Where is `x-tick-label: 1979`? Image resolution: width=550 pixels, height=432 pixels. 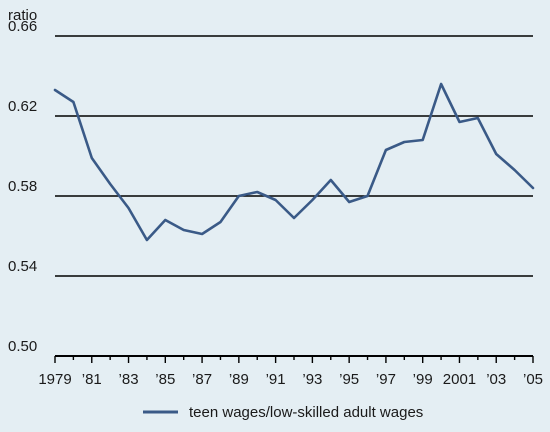 x-tick-label: 1979 is located at coordinates (54, 379).